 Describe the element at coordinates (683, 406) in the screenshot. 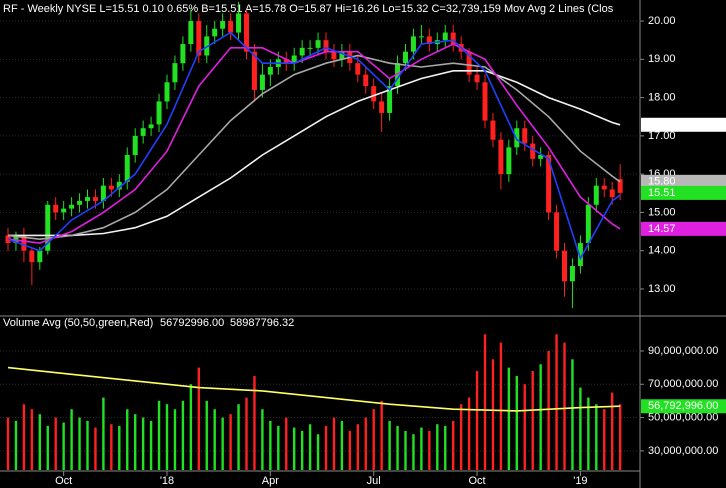

I see `price-flag-label: 56,792,996.00` at that location.